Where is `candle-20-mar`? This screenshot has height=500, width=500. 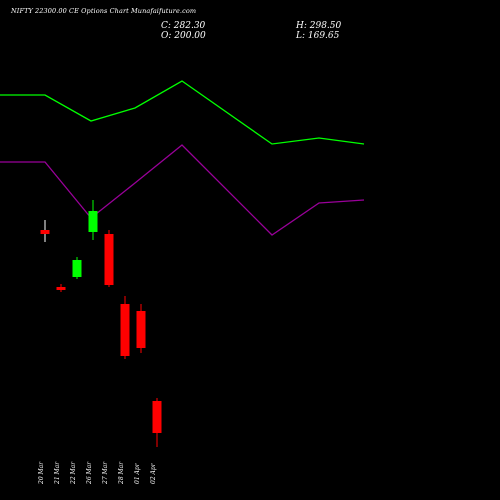
candle-20-mar is located at coordinates (45, 231).